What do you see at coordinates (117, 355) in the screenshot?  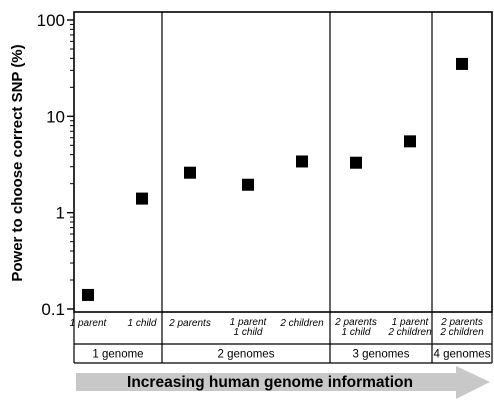 I see `group-label: 1 genome` at bounding box center [117, 355].